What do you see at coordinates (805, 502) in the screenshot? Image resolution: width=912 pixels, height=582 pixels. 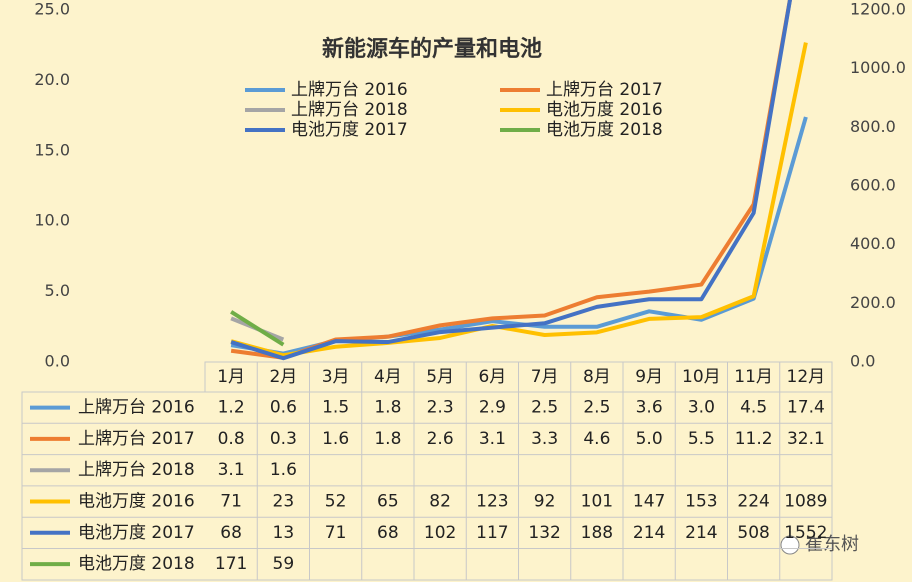 I see `table-value: 1089` at bounding box center [805, 502].